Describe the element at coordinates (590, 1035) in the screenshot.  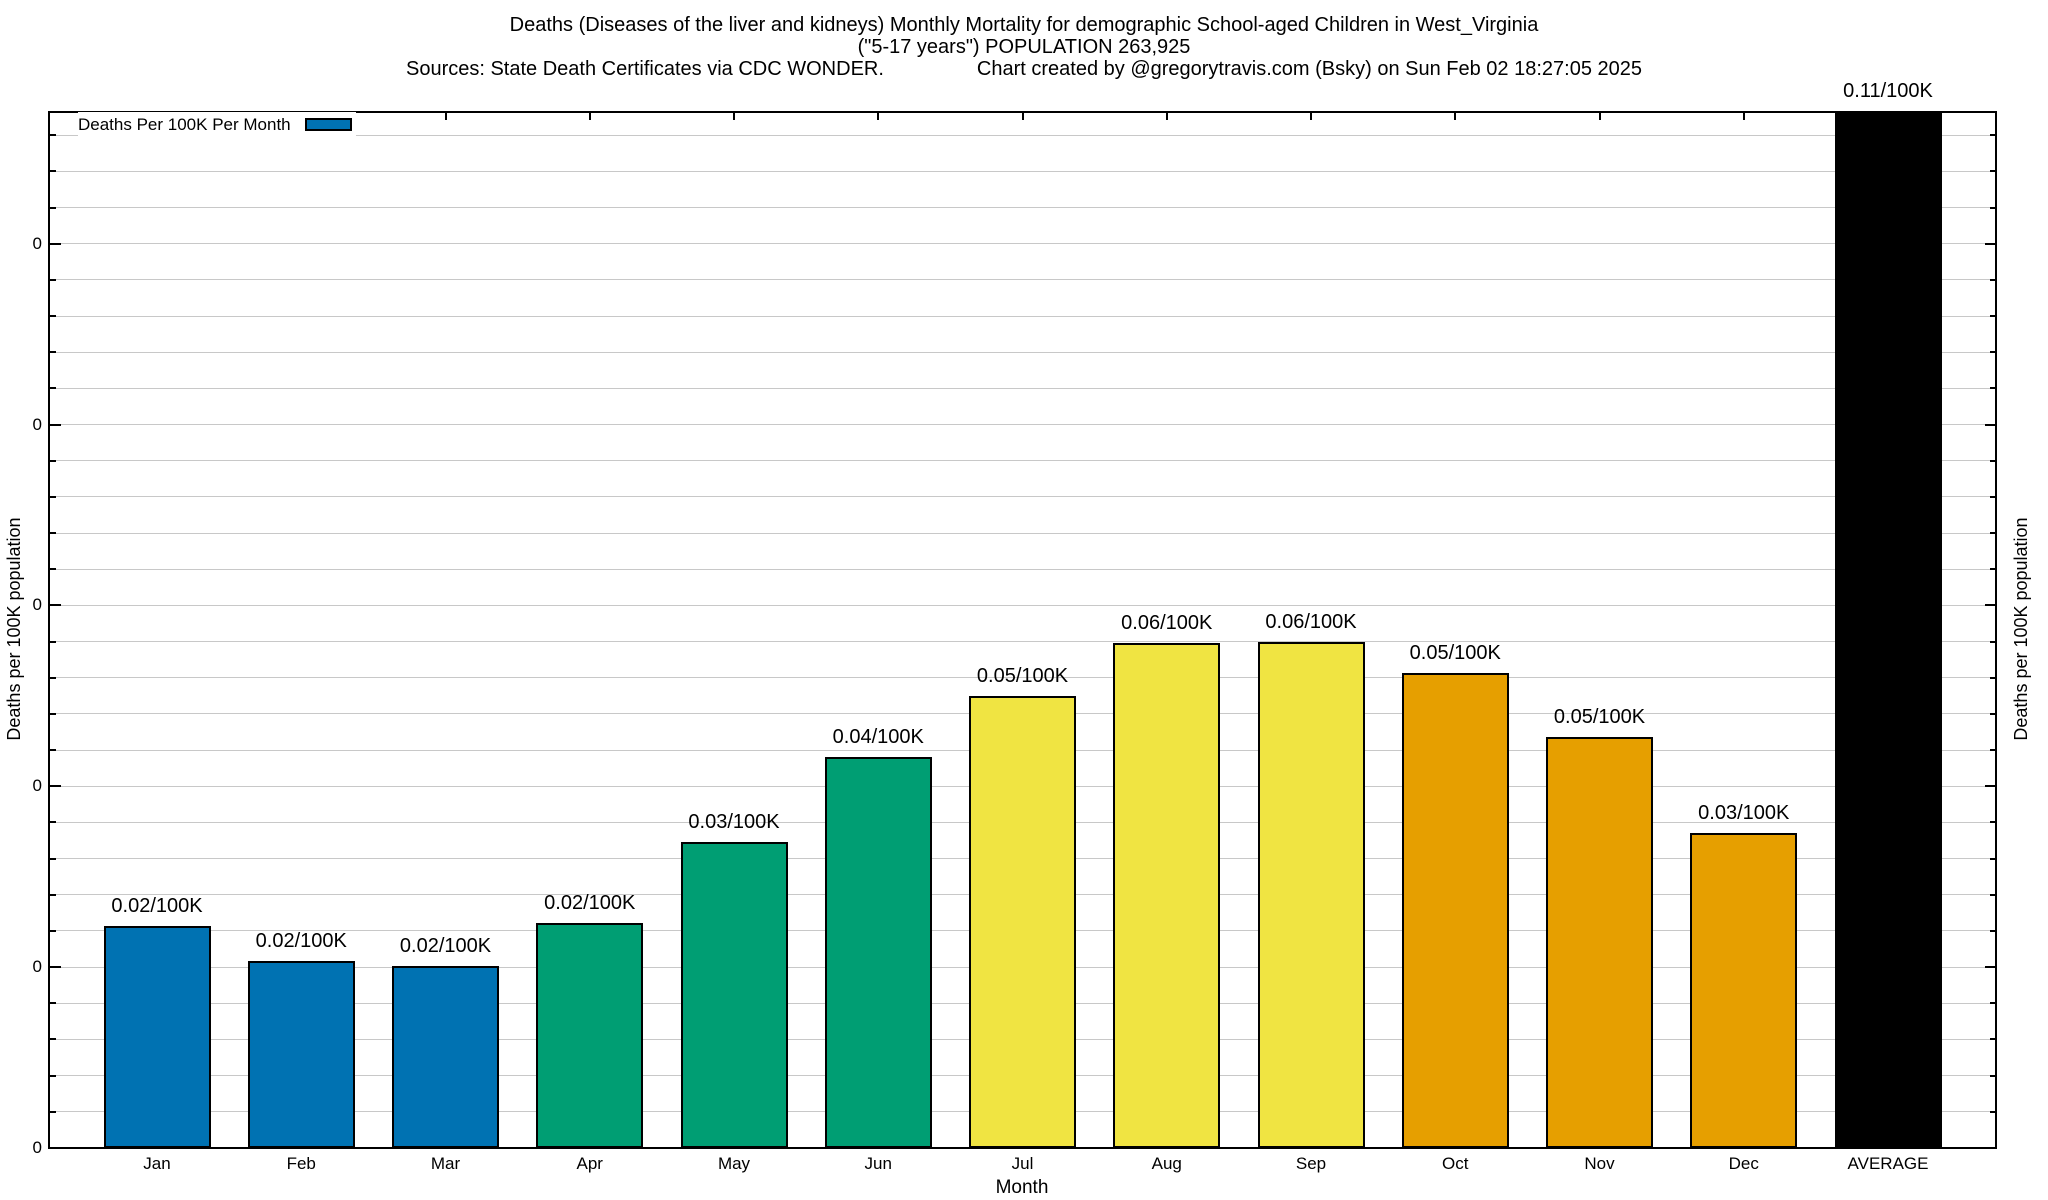
I see `bar-apr` at that location.